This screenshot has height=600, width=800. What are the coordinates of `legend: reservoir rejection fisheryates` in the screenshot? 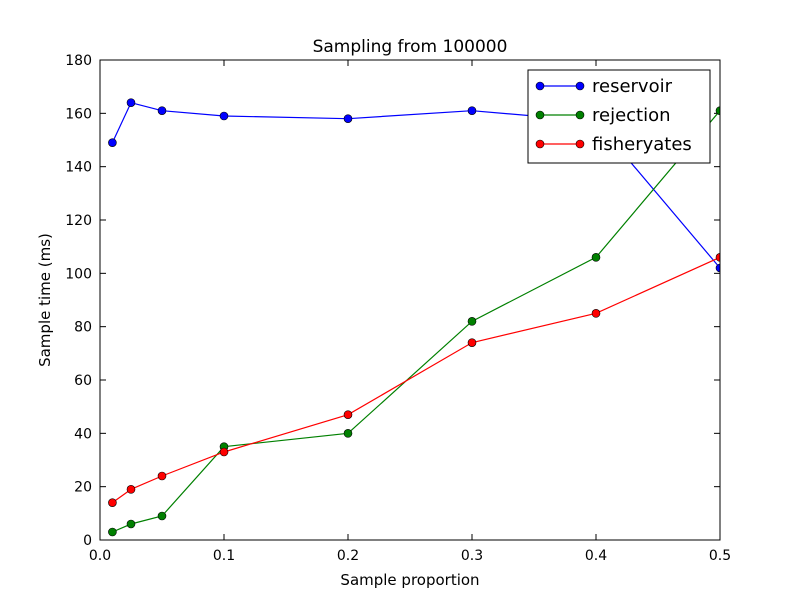 It's located at (619, 116).